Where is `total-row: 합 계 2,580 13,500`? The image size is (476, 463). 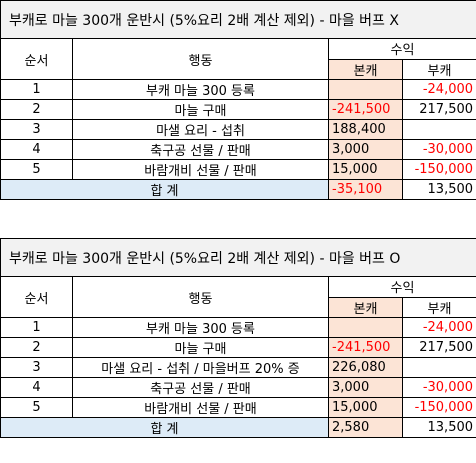 total-row: 합 계 2,580 13,500 is located at coordinates (238, 427).